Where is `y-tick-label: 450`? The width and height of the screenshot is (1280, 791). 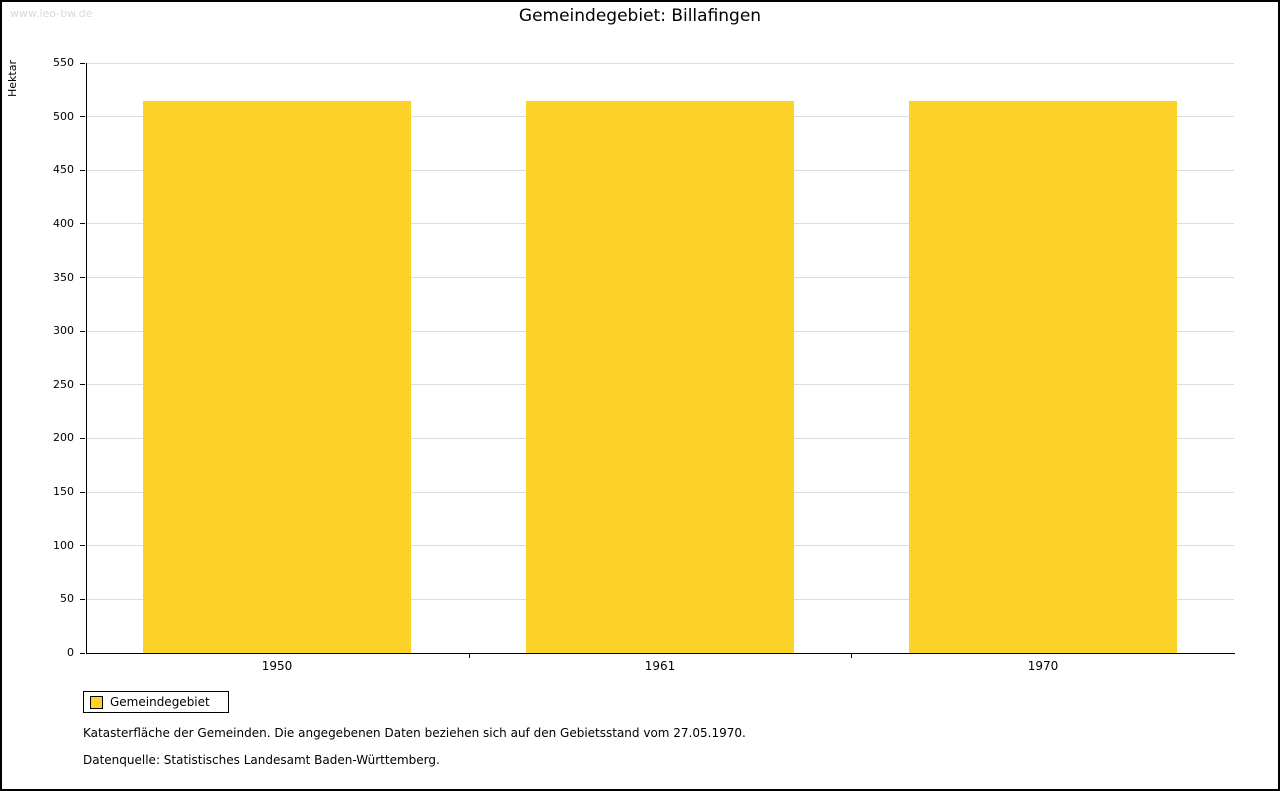
y-tick-label: 450 is located at coordinates (63, 170).